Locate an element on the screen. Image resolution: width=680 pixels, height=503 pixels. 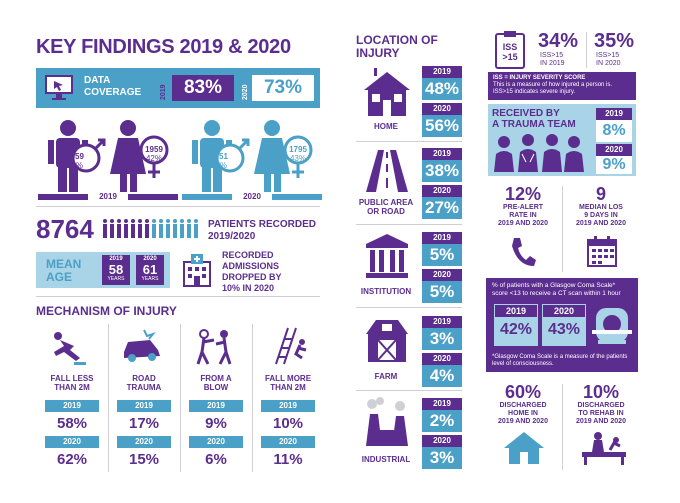
phone-icon is located at coordinates (523, 251).